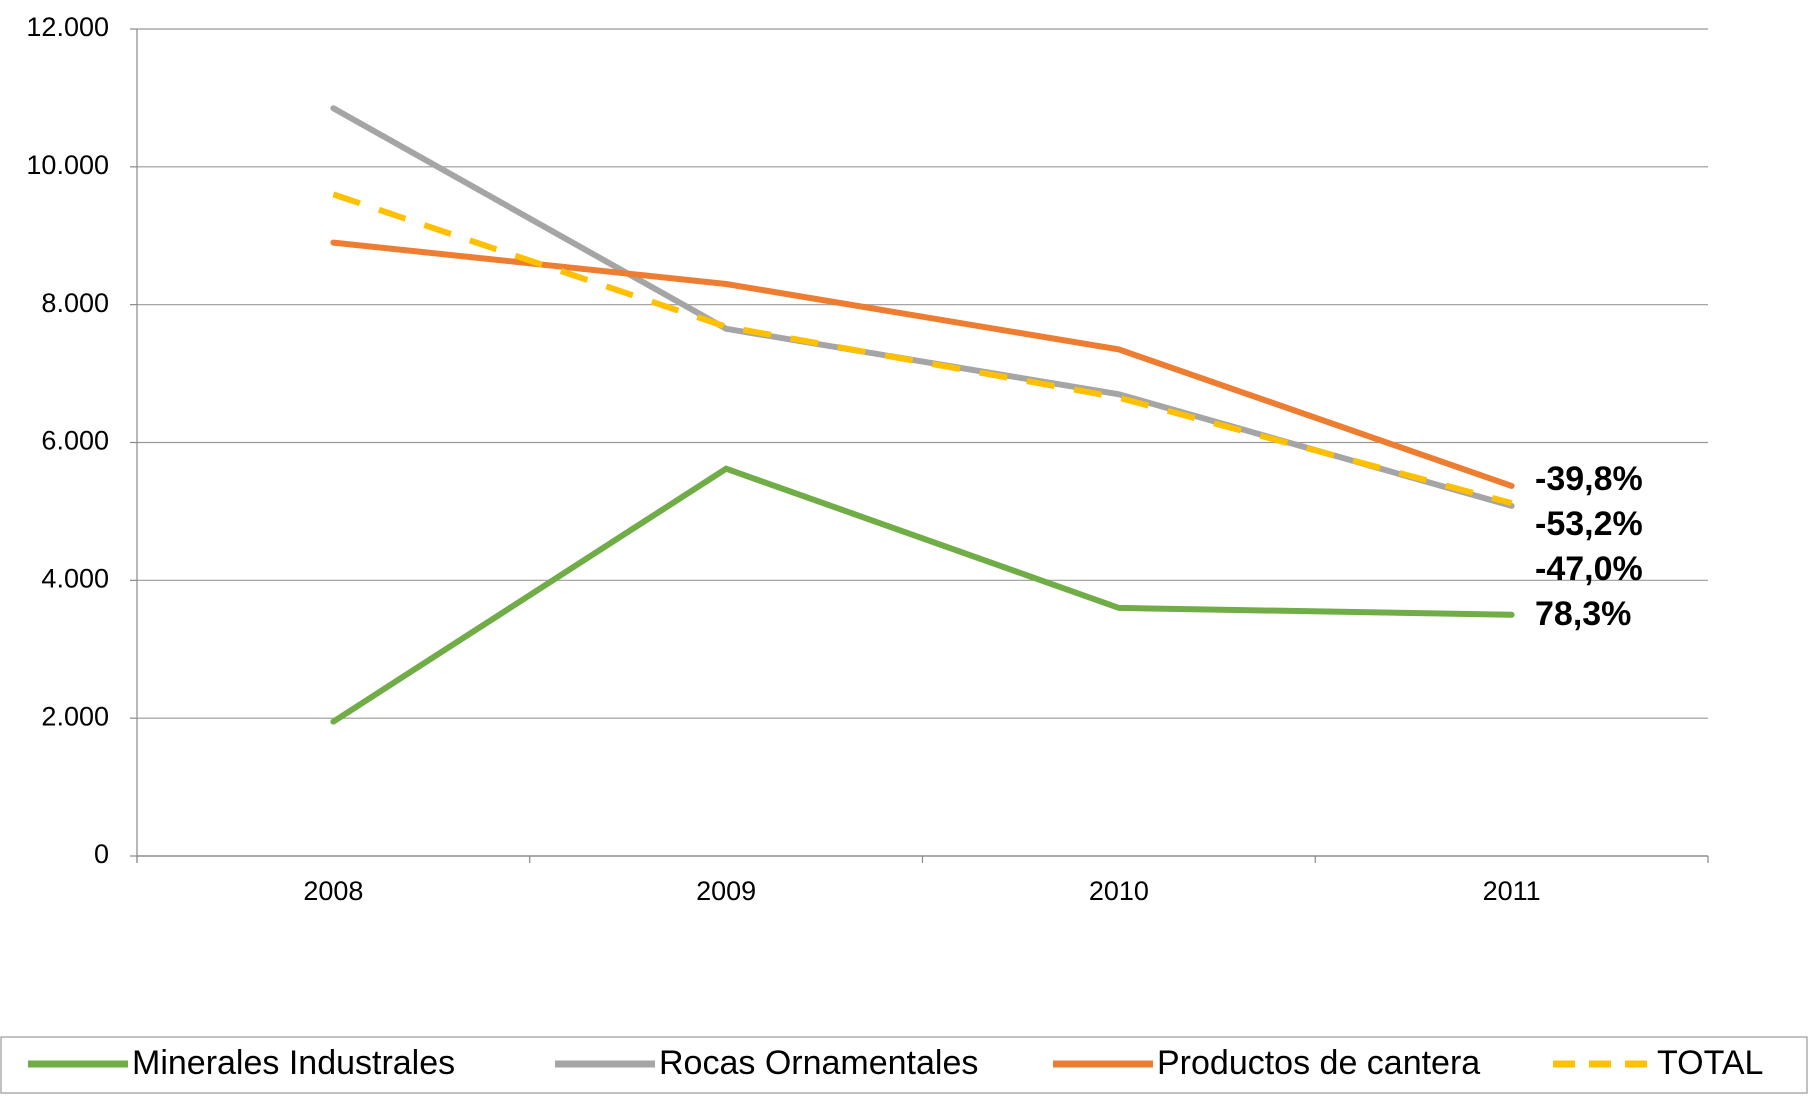 The width and height of the screenshot is (1810, 1096). Describe the element at coordinates (1119, 891) in the screenshot. I see `x-tick-label: 2010` at that location.